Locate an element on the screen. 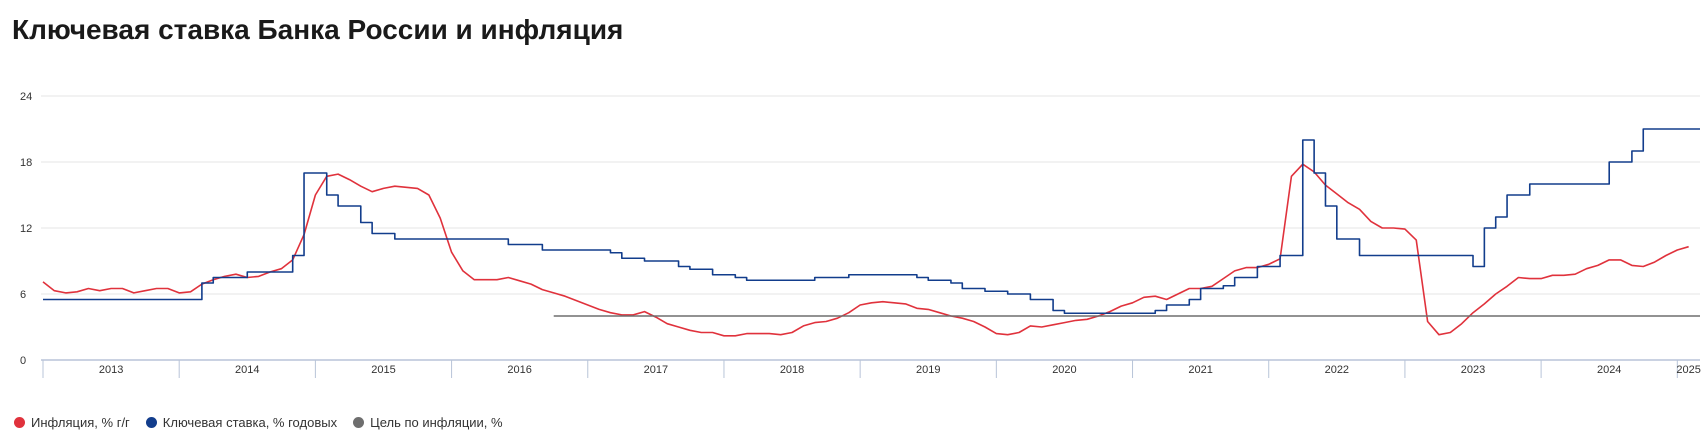 The image size is (1706, 432). legend-marker-inflation is located at coordinates (19, 422).